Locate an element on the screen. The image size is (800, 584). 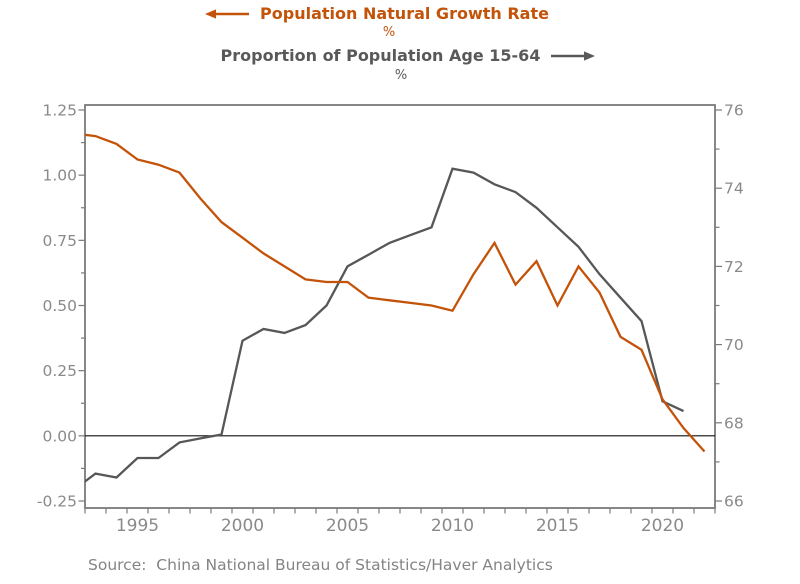
series1-unit-label: % is located at coordinates (389, 32).